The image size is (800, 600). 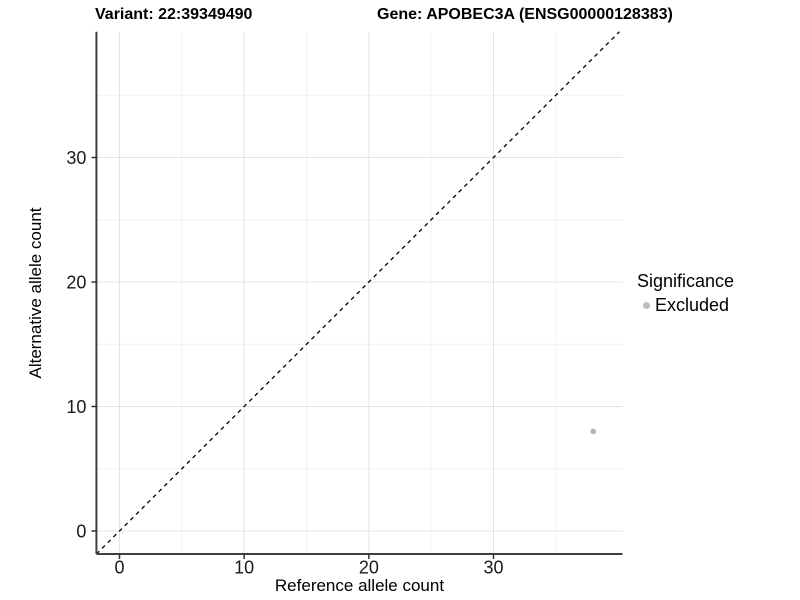 I want to click on plot-title-variant: Variant: 22:39349490, so click(x=174, y=14).